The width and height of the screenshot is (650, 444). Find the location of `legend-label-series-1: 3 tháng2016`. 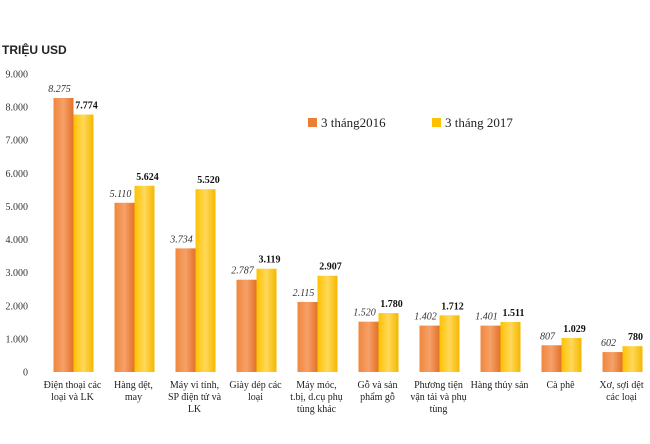

legend-label-series-1: 3 tháng2016 is located at coordinates (353, 122).